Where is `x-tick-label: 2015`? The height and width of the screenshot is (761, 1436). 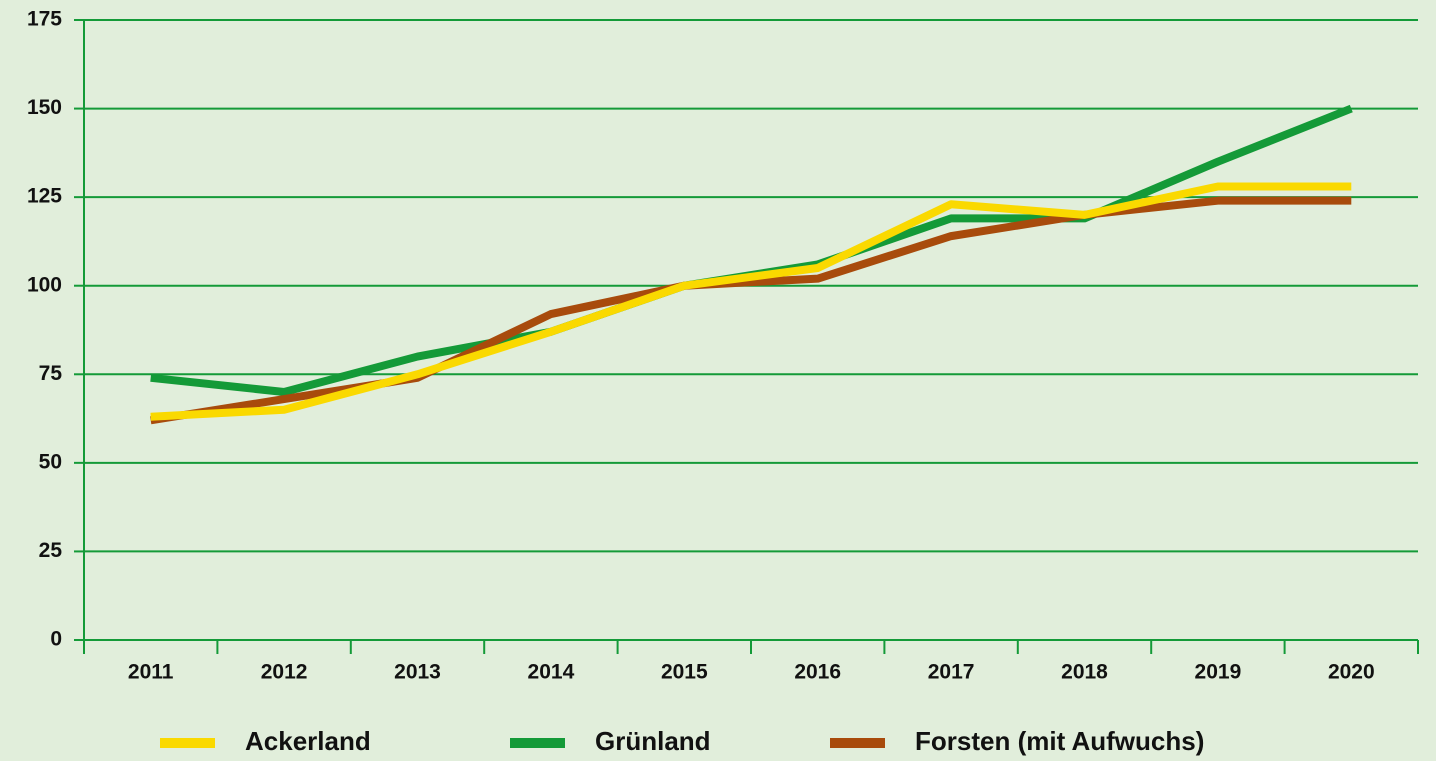
x-tick-label: 2015 is located at coordinates (684, 672).